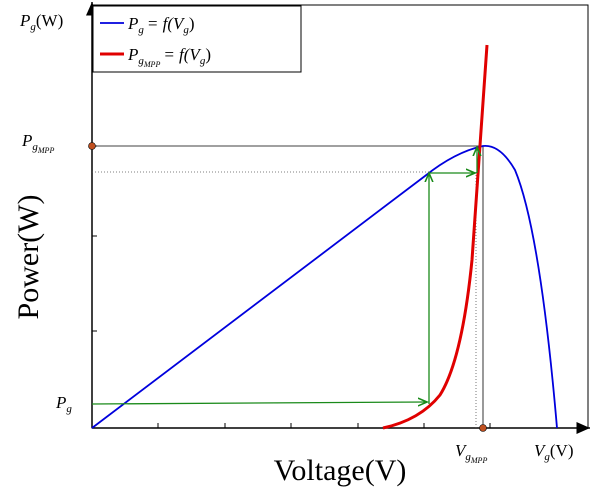  I want to click on mpp-curve, so click(435, 237).